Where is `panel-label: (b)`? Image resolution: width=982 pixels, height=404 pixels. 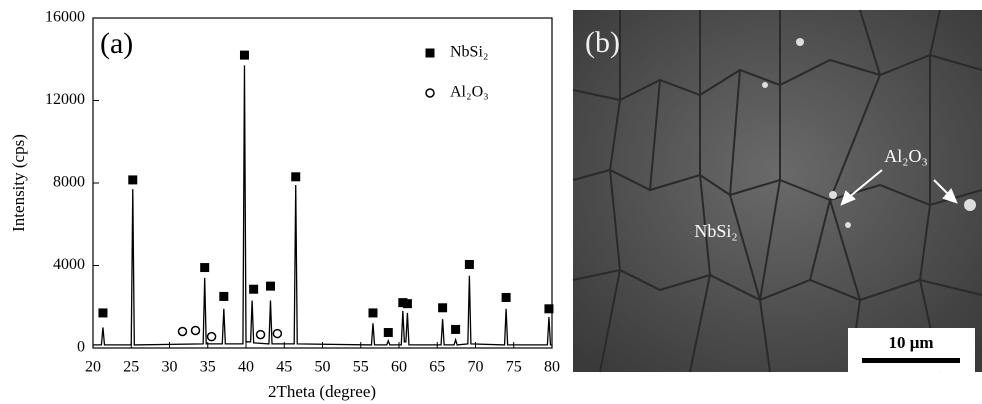 panel-label: (b) is located at coordinates (602, 42).